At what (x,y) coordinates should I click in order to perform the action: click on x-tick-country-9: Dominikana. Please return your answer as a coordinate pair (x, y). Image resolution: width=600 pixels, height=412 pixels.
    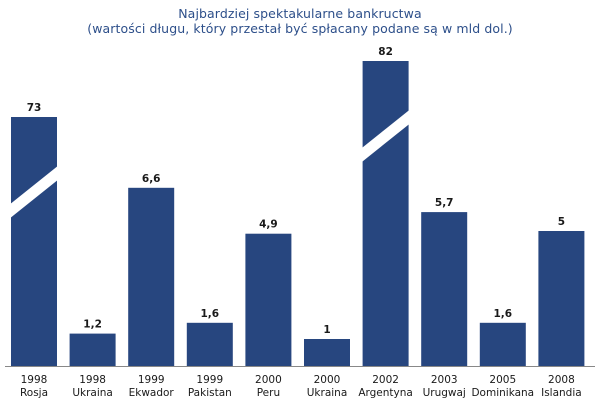
    Looking at the image, I should click on (502, 393).